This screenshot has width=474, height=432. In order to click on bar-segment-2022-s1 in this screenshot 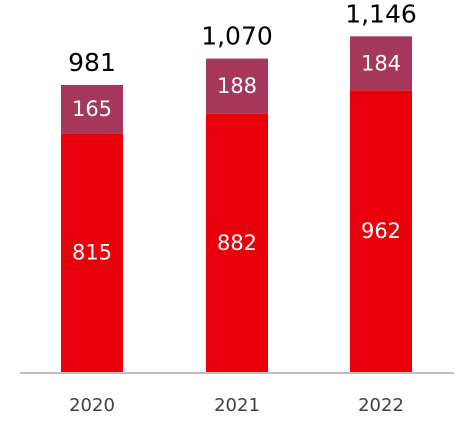, I will do `click(381, 63)`.